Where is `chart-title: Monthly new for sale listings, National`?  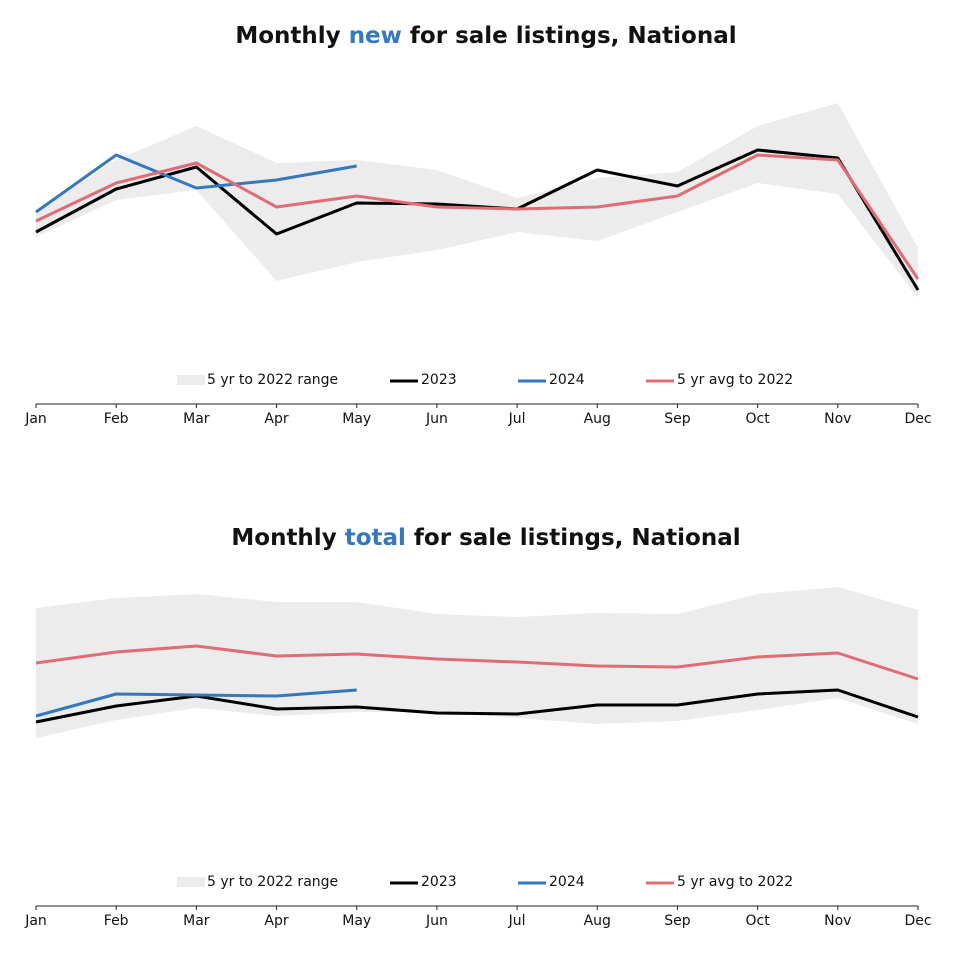 chart-title: Monthly new for sale listings, National is located at coordinates (485, 36).